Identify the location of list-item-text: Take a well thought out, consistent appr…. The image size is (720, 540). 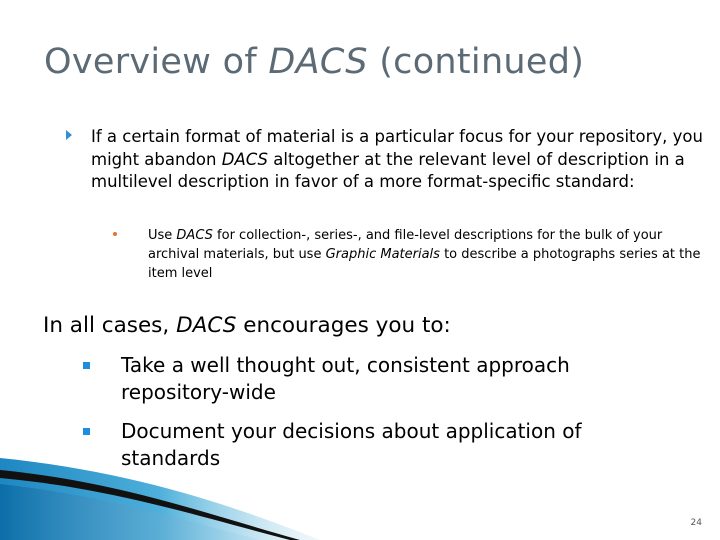
(345, 378).